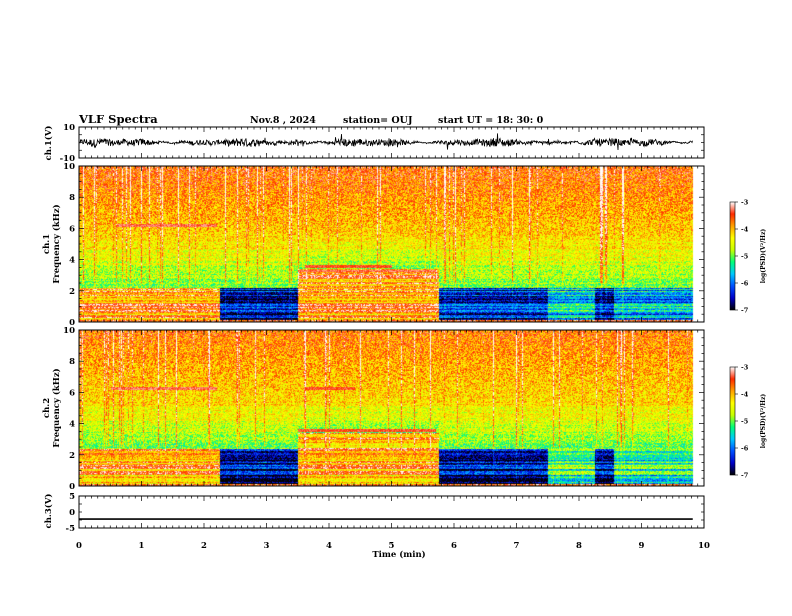 The width and height of the screenshot is (792, 616). Describe the element at coordinates (69, 128) in the screenshot. I see `ch1-ytick-top: 10` at that location.